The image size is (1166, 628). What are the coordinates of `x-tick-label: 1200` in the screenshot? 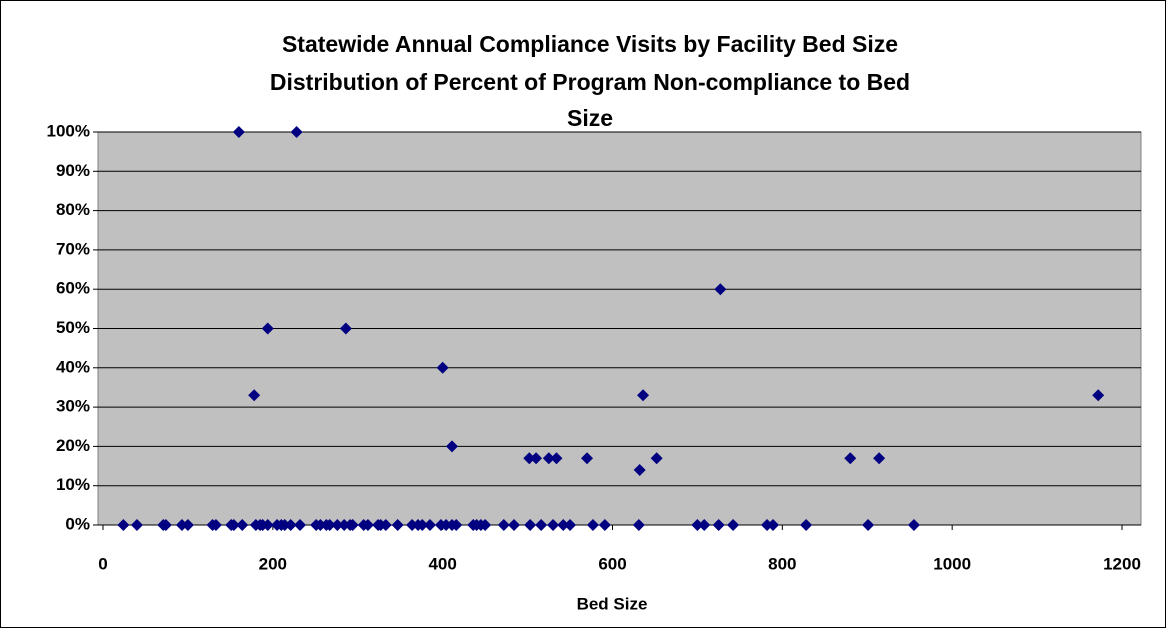 It's located at (1122, 563).